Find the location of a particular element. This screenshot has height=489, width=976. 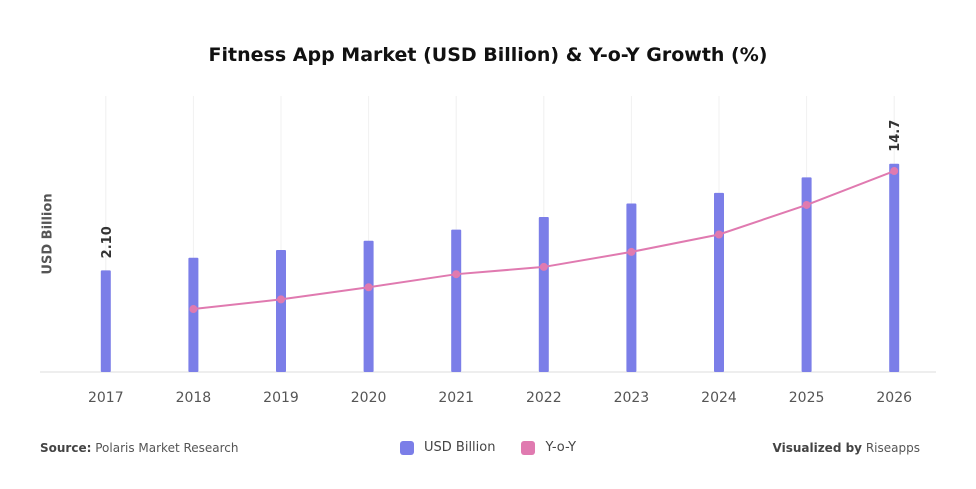

x-tick-2017: 2017 is located at coordinates (106, 398).